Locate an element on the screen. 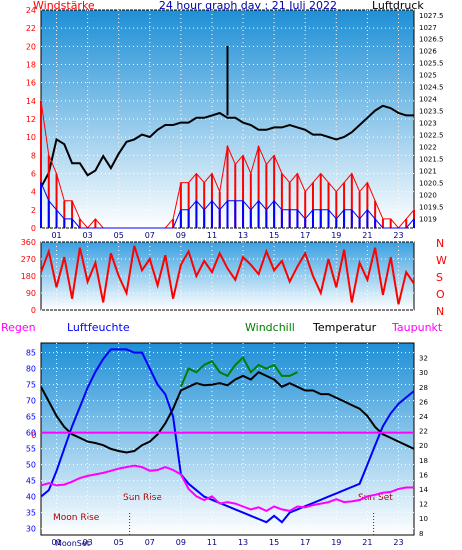  left-axis-tick-label: 50 is located at coordinates (31, 465).